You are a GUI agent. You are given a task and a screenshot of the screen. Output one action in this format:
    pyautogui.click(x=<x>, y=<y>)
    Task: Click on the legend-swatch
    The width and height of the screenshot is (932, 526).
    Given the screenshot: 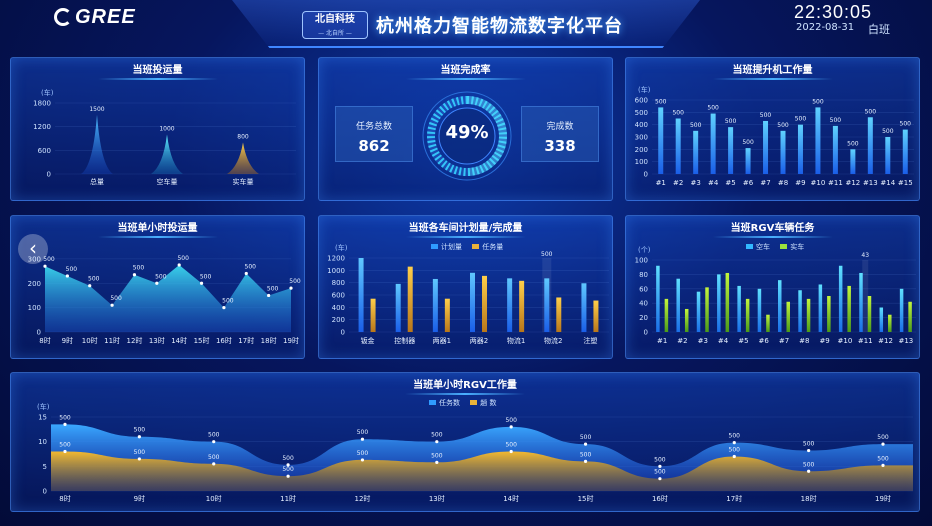 What is the action you would take?
    pyautogui.click(x=434, y=246)
    